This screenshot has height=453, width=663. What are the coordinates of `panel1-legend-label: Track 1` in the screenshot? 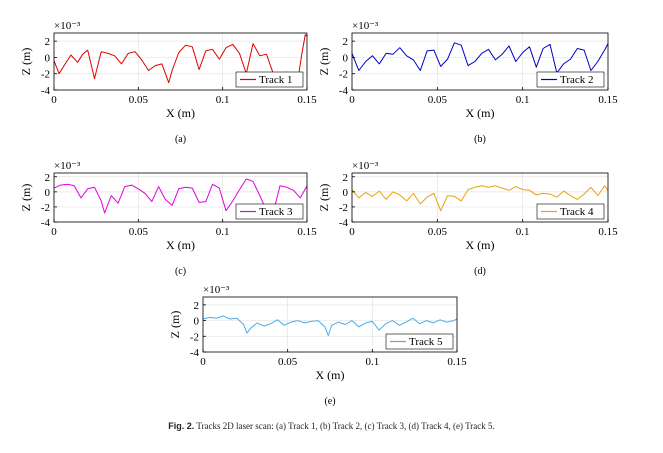 It's located at (276, 80).